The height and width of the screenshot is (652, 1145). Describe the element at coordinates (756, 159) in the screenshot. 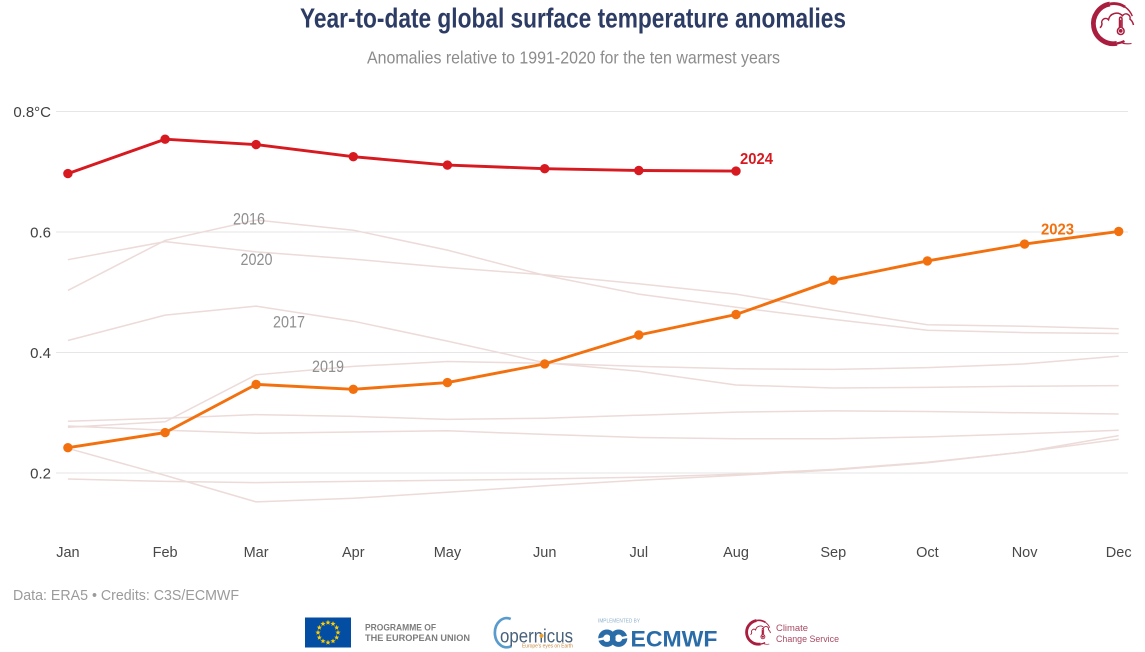

I see `svg-text: 2024` at that location.